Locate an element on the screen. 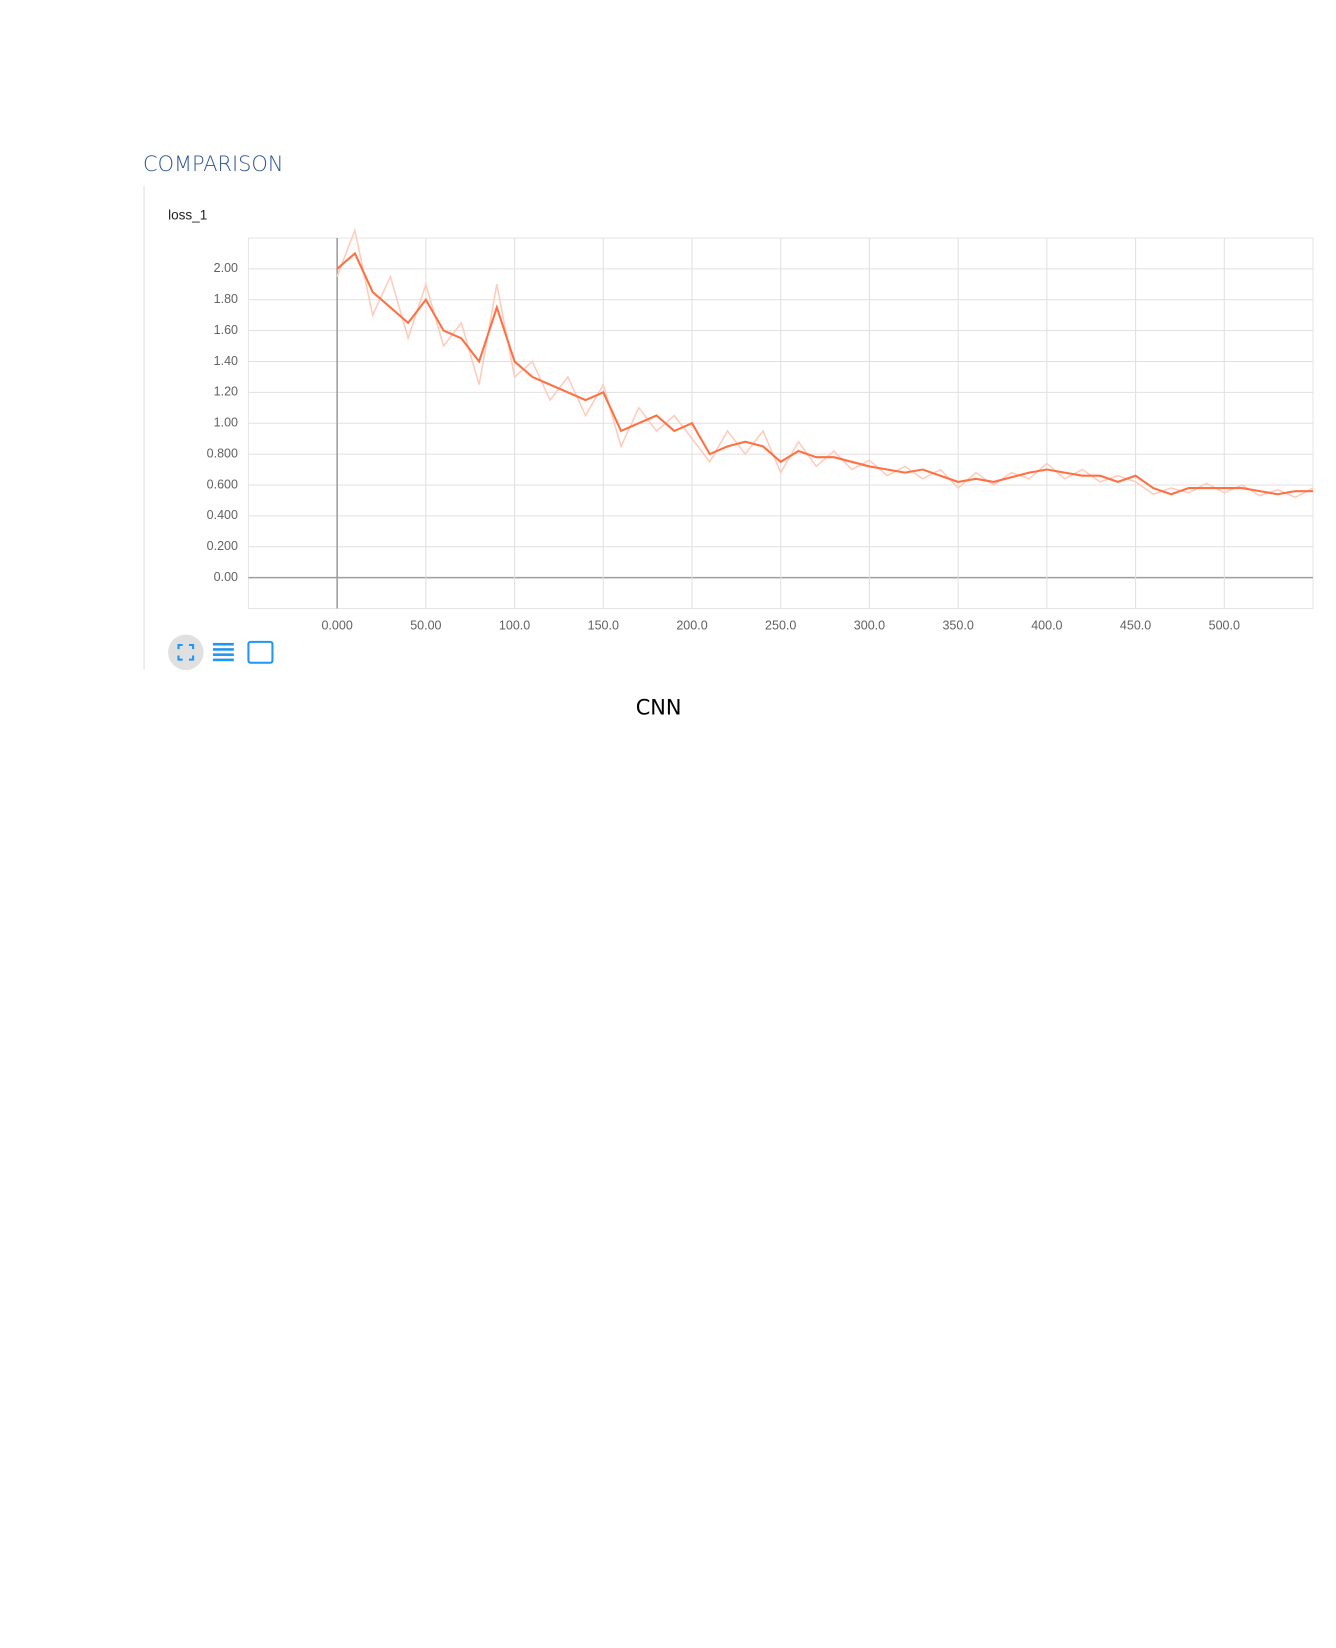  toolbar is located at coordinates (221, 652).